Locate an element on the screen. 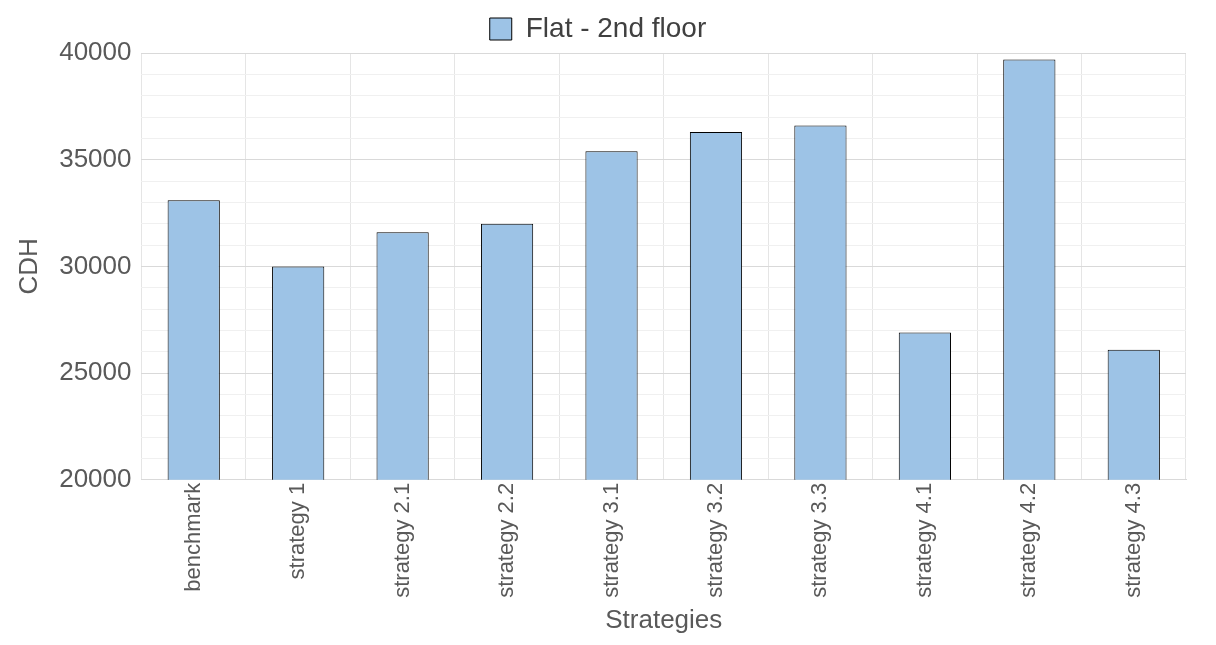 The image size is (1216, 645). x-tick-label: strategy 3.3 is located at coordinates (819, 540).